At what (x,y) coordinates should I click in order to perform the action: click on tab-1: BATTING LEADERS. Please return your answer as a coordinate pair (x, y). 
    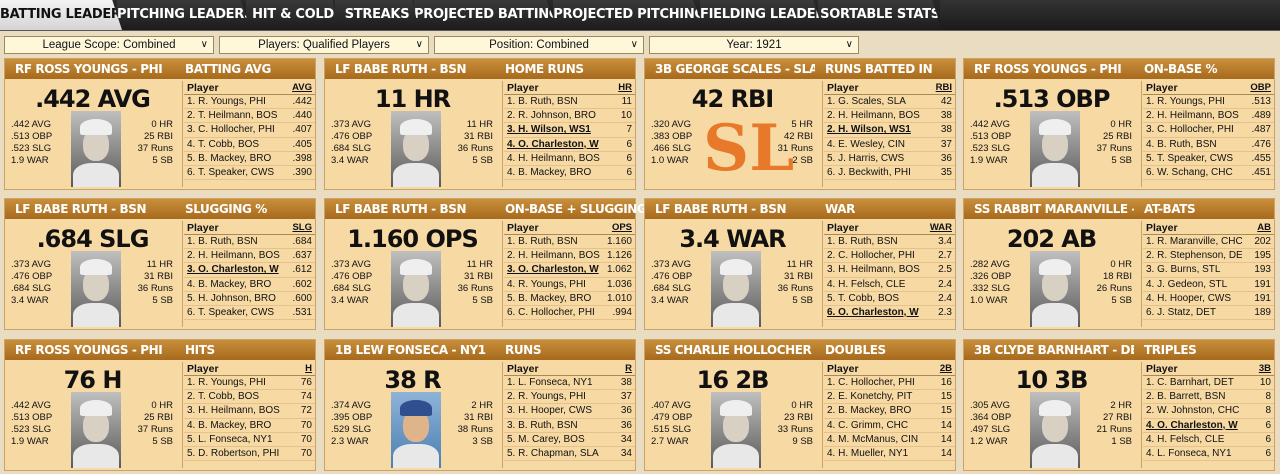
    Looking at the image, I should click on (61, 15).